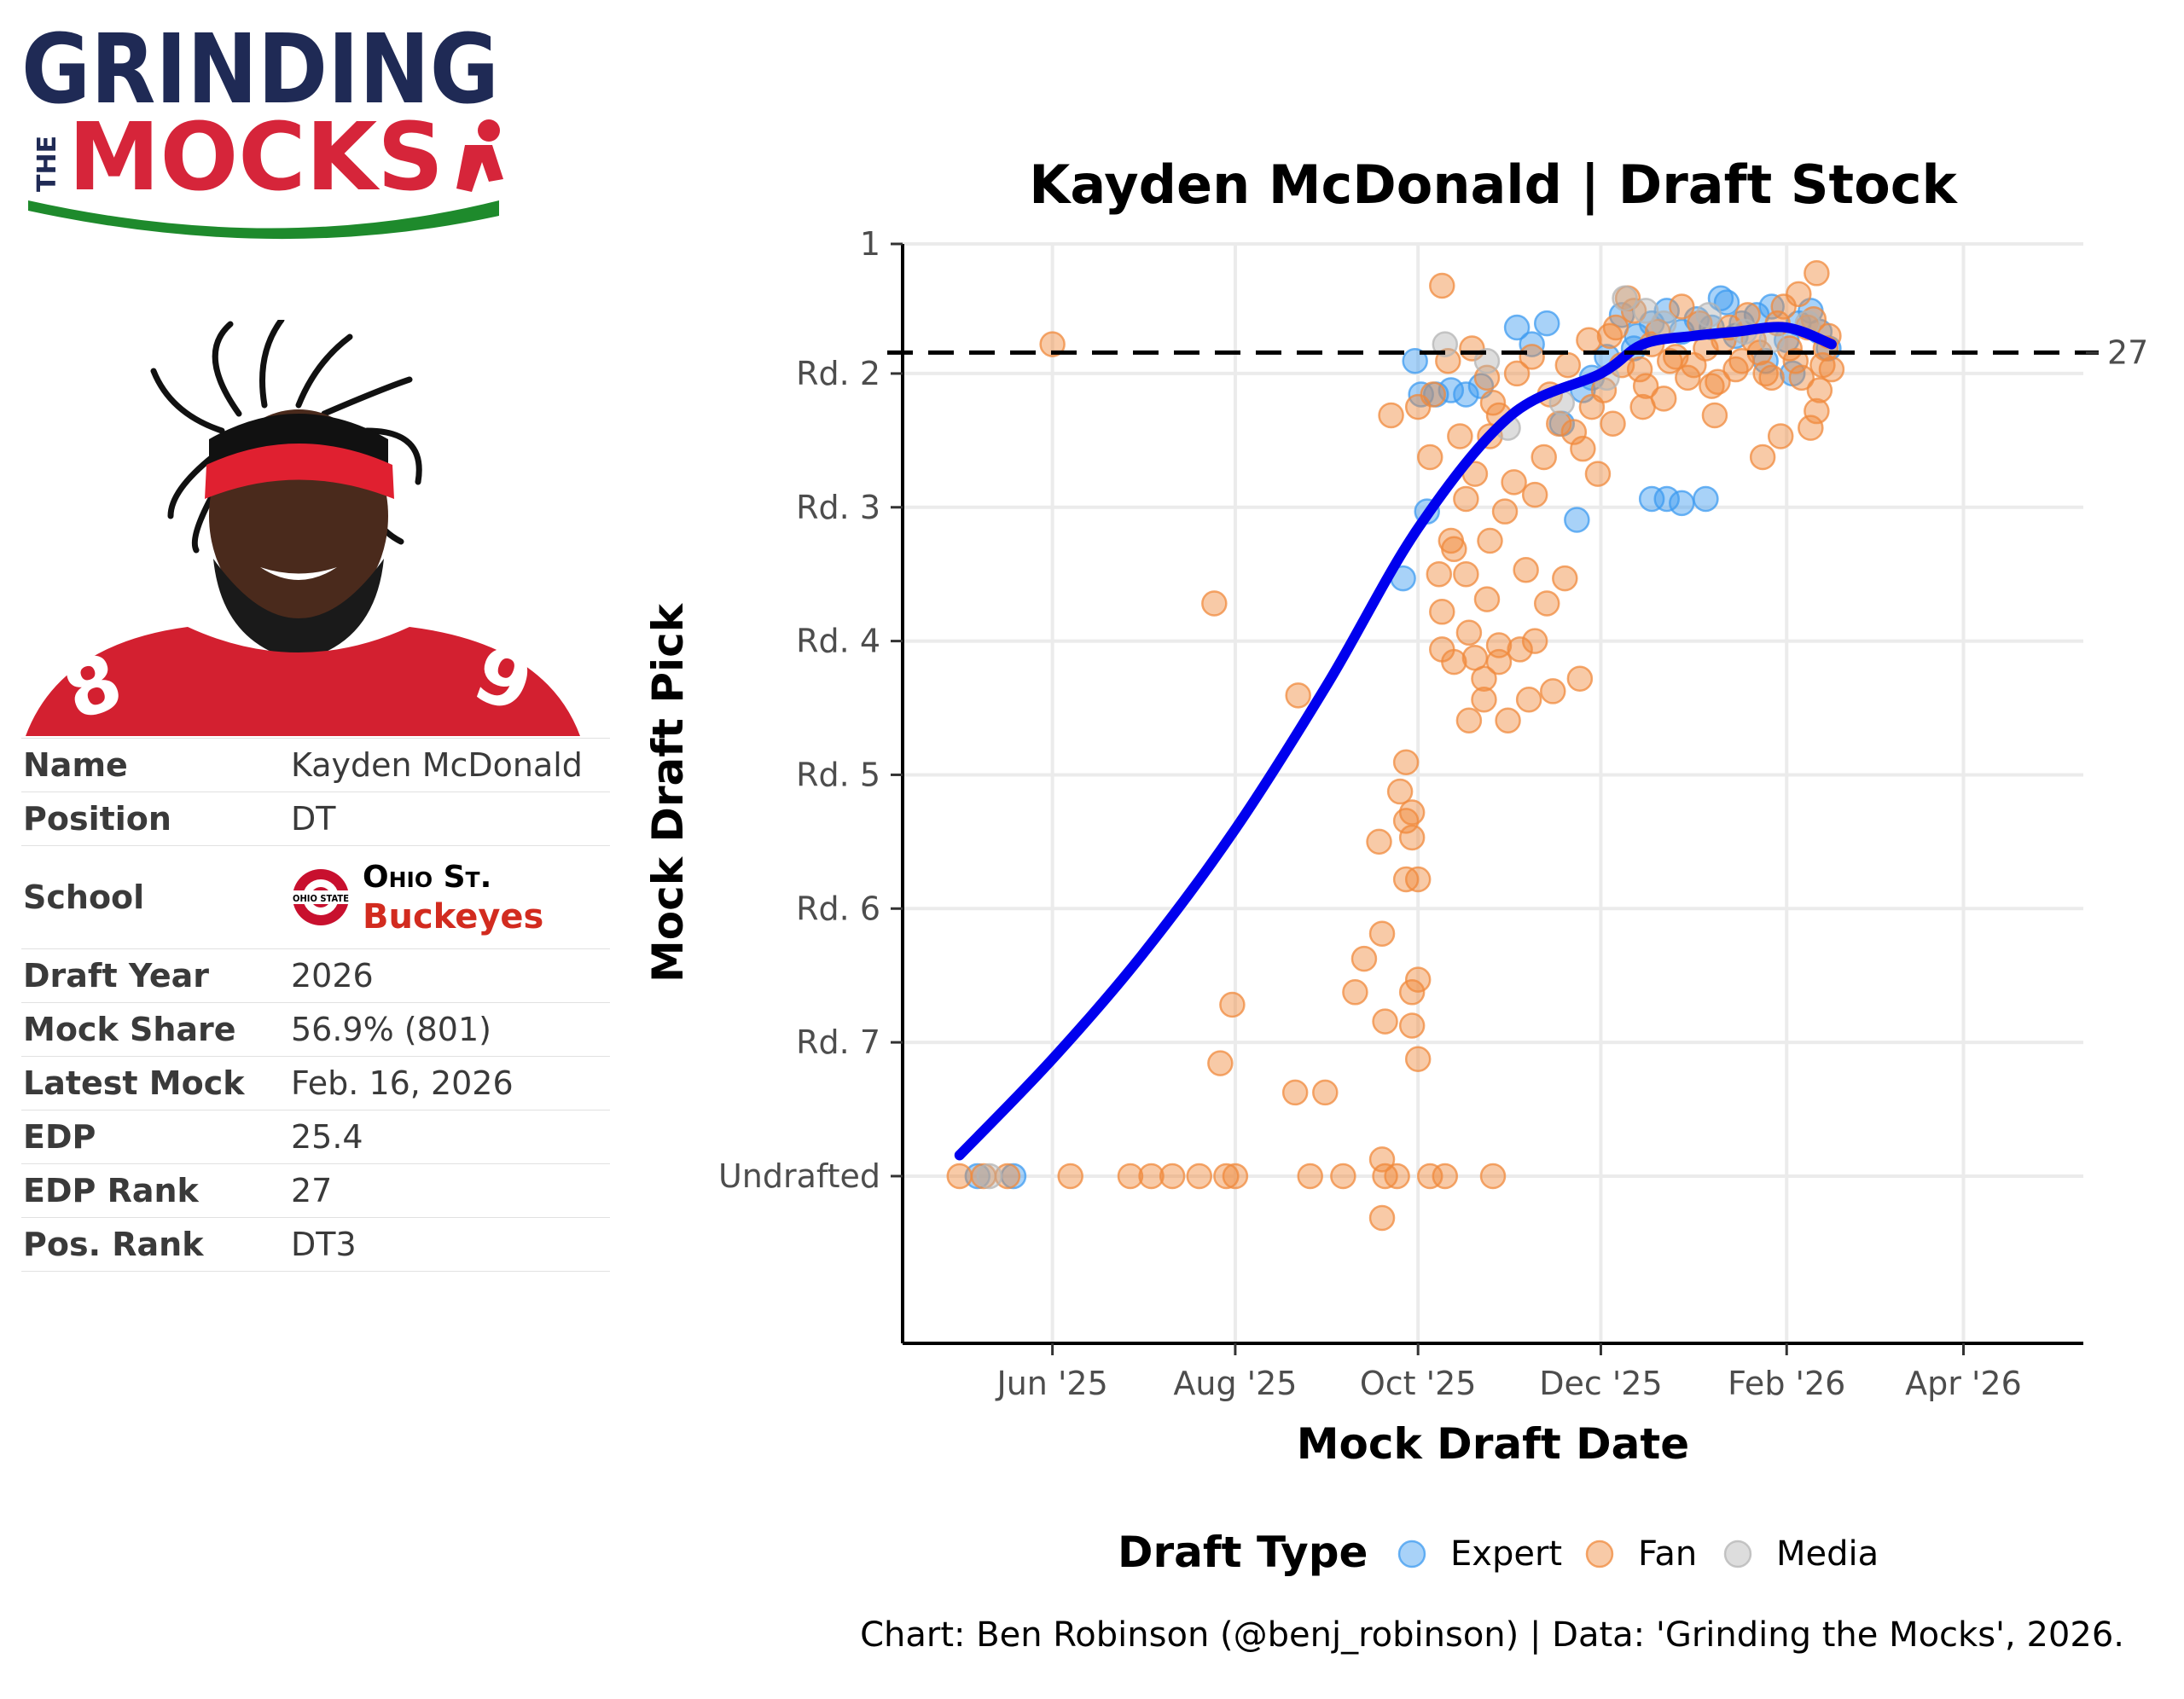  I want to click on logo-line2: MOCKS, so click(256, 157).